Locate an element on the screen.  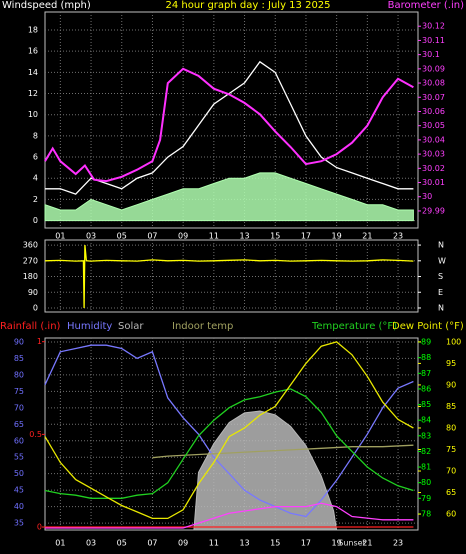
y-tick-label: 88 is located at coordinates (426, 357).